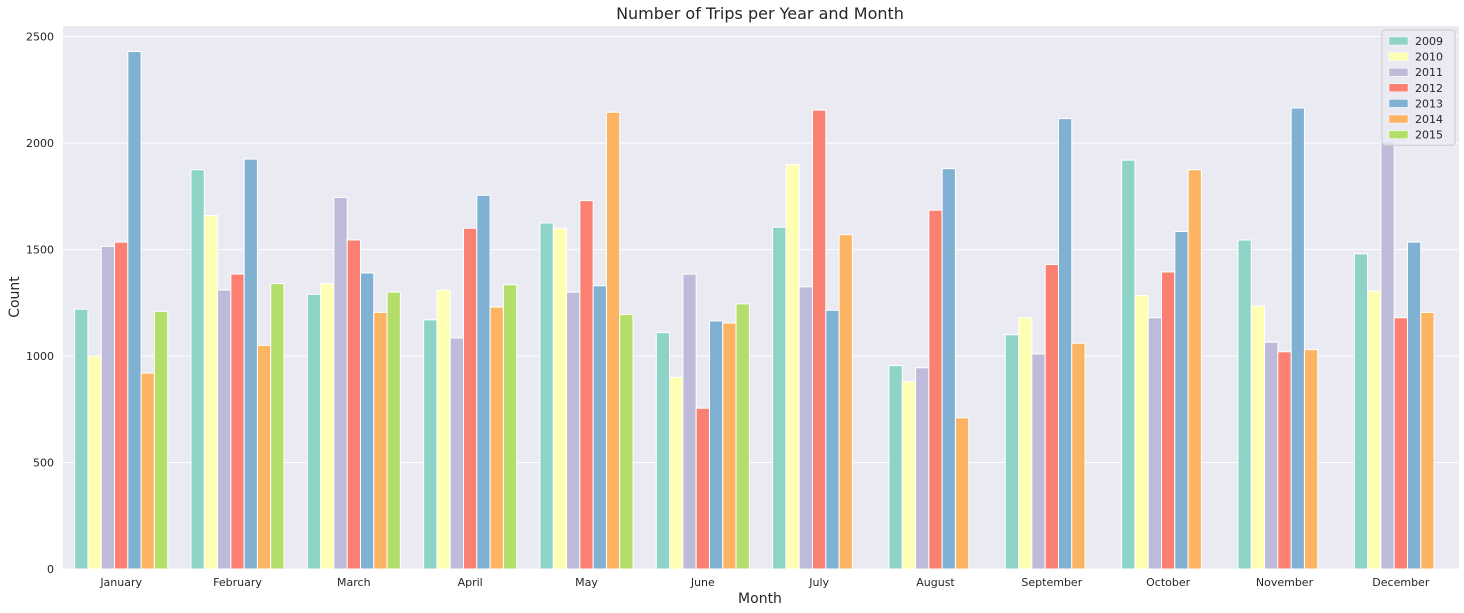  Describe the element at coordinates (237, 421) in the screenshot. I see `bar-2012-february` at that location.